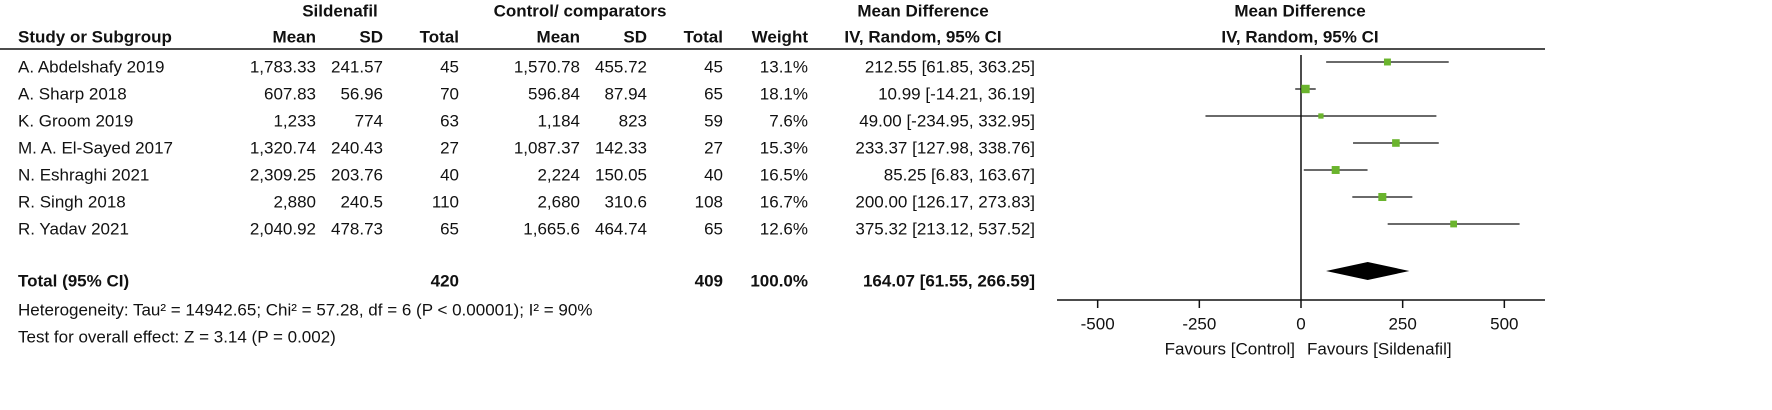 This screenshot has width=1772, height=410. What do you see at coordinates (580, 10) in the screenshot?
I see `group-header: Control/ comparators` at bounding box center [580, 10].